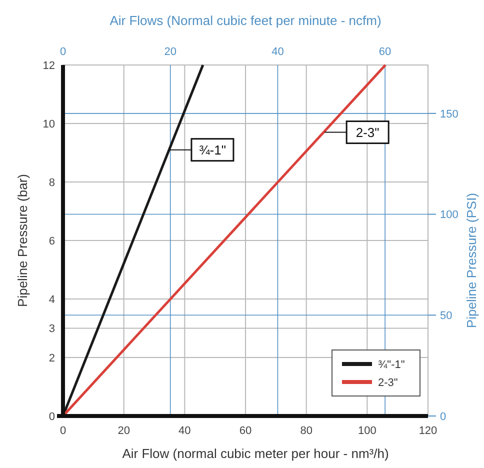 Image resolution: width=484 pixels, height=468 pixels. Describe the element at coordinates (368, 132) in the screenshot. I see `annotation: 2-3"` at that location.